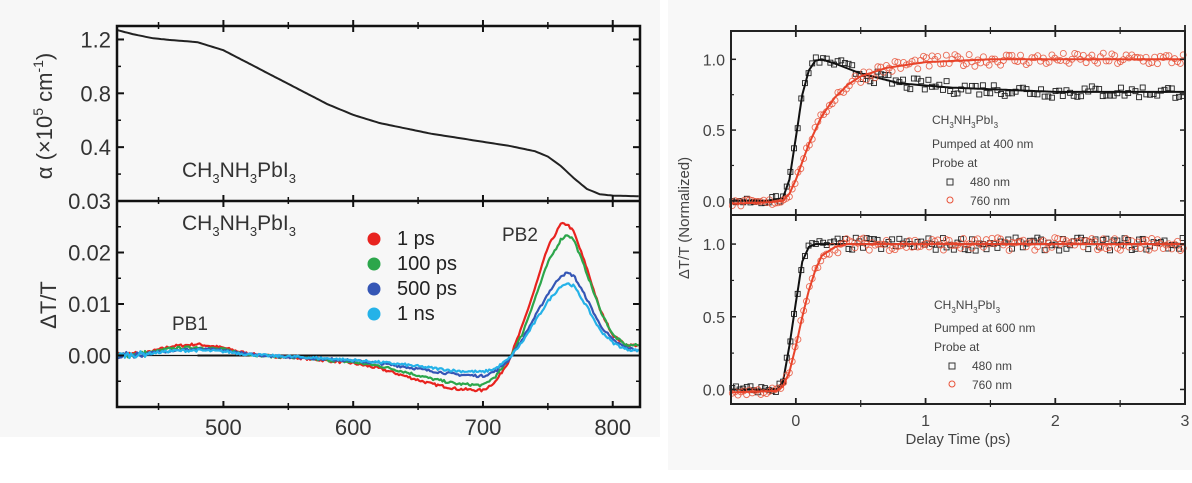 This screenshot has width=1192, height=483. What do you see at coordinates (416, 239) in the screenshot?
I see `legend-label-1-ps: 1 ps` at bounding box center [416, 239].